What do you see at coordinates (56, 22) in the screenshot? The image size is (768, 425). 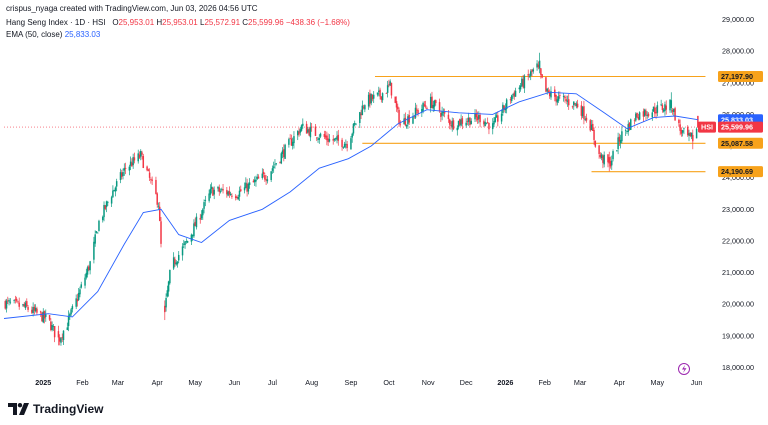 I see `symbol-label: Hang Seng Index · 1D · HSI` at bounding box center [56, 22].